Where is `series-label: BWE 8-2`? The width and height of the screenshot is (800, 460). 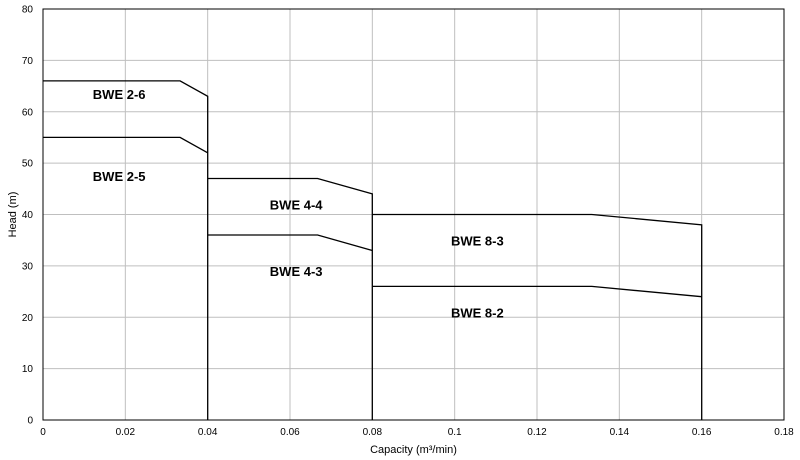
series-label: BWE 8-2 is located at coordinates (477, 312).